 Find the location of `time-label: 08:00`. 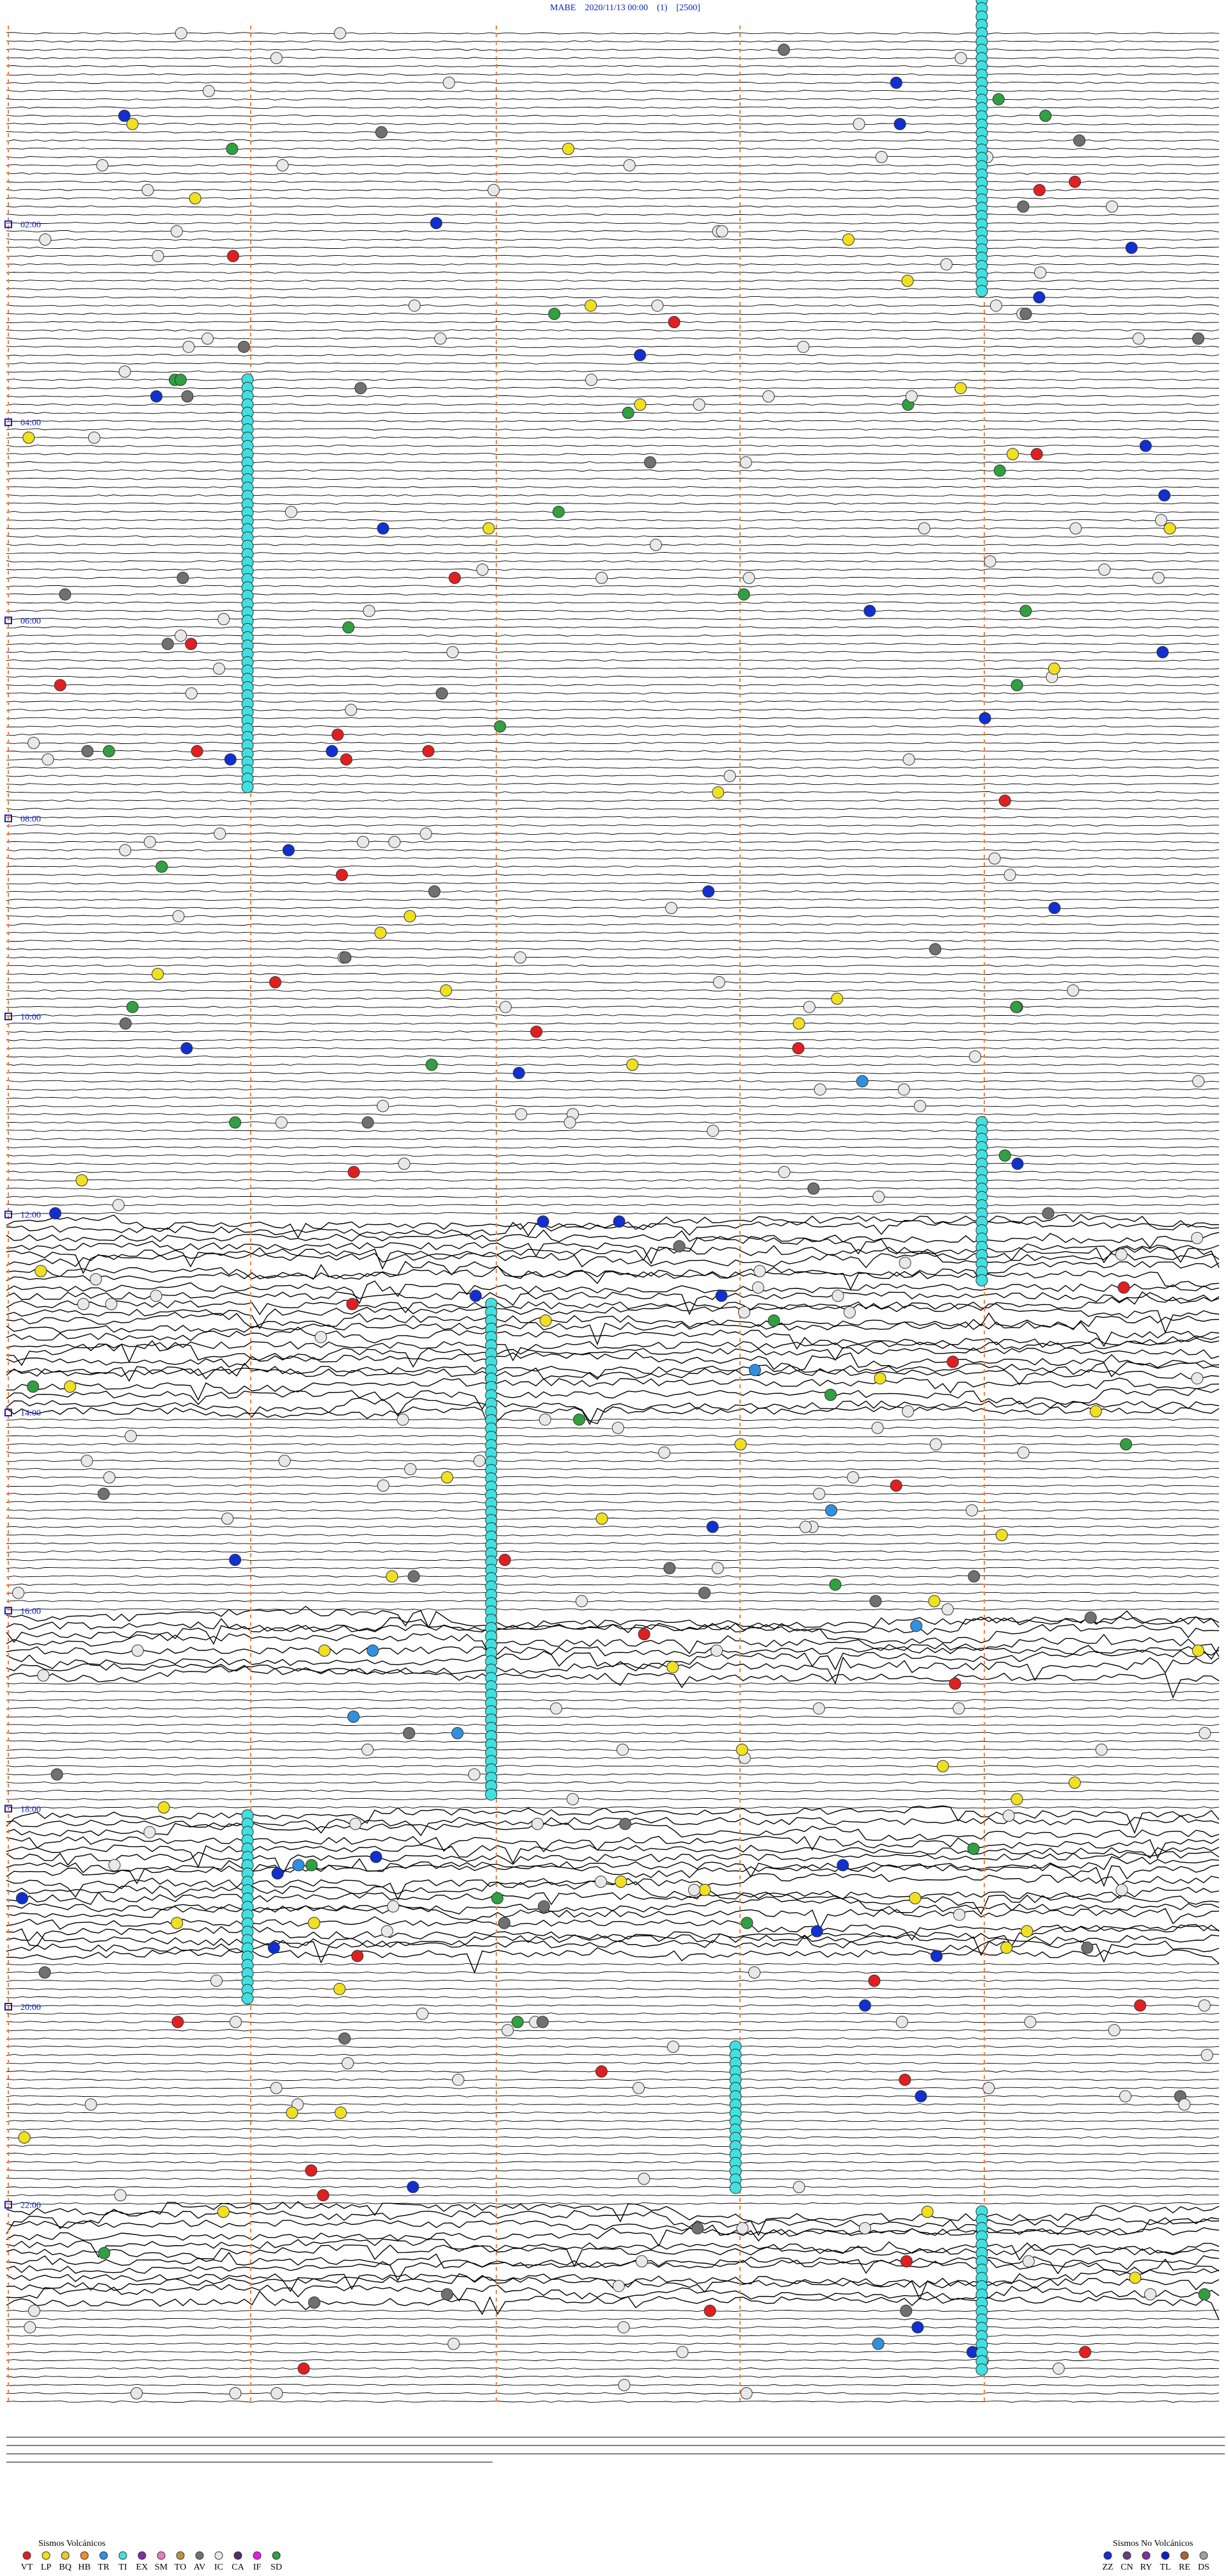

time-label: 08:00 is located at coordinates (30, 819).